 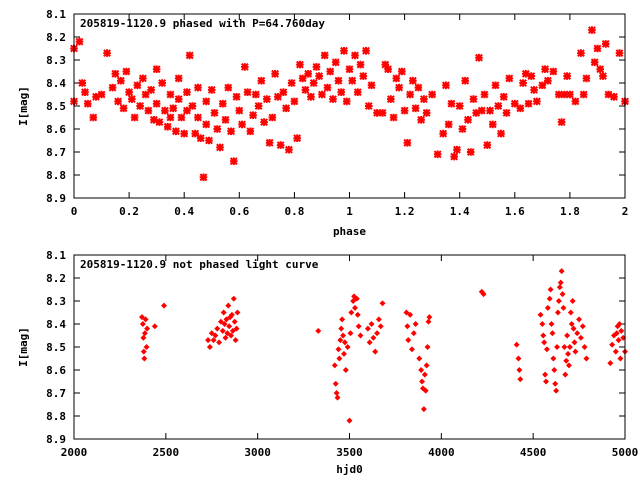 I want to click on x-tick-label: 3000, so click(x=257, y=452).